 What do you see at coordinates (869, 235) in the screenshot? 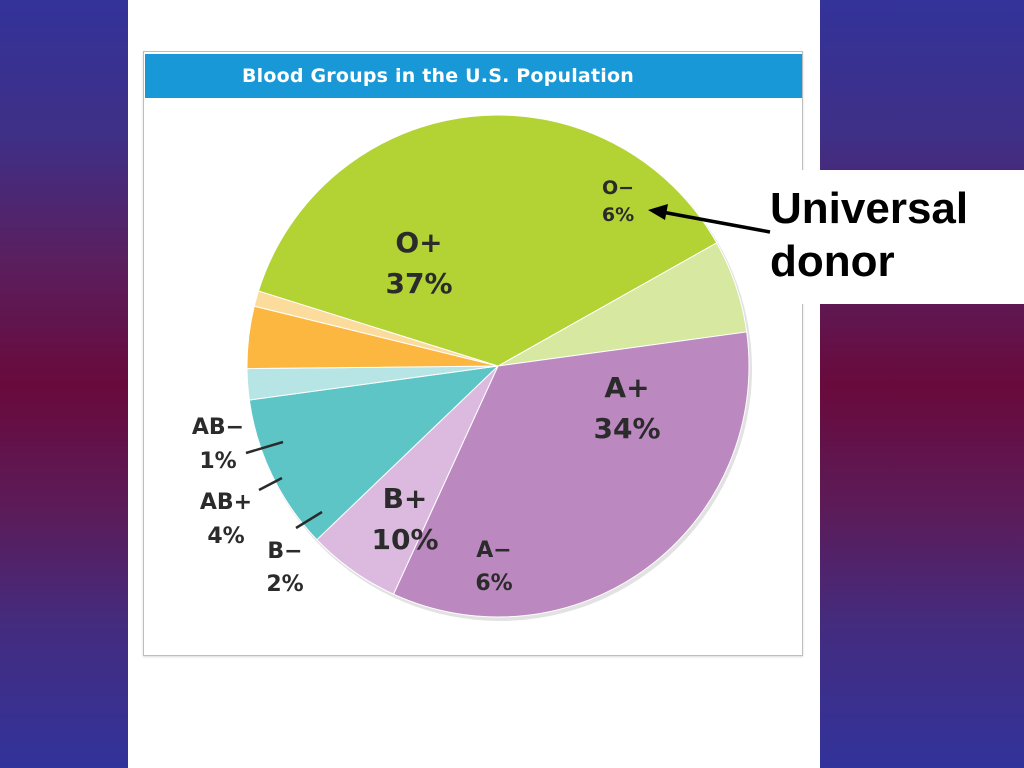
I see `callout-text: Universal donor` at bounding box center [869, 235].